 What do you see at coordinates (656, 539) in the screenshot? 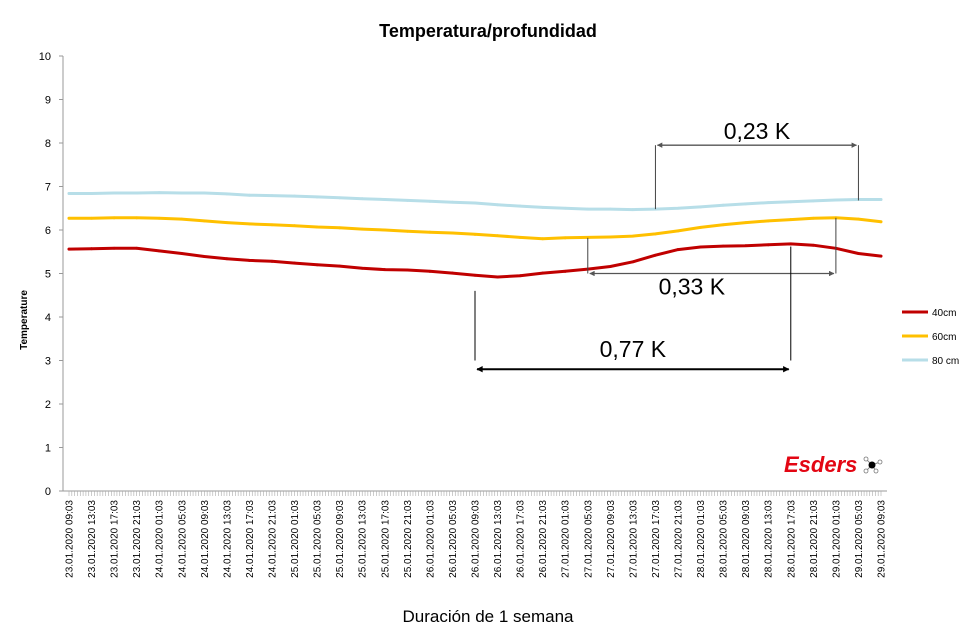
I see `x-tick-label: 27.01.2020 17:03` at bounding box center [656, 539].